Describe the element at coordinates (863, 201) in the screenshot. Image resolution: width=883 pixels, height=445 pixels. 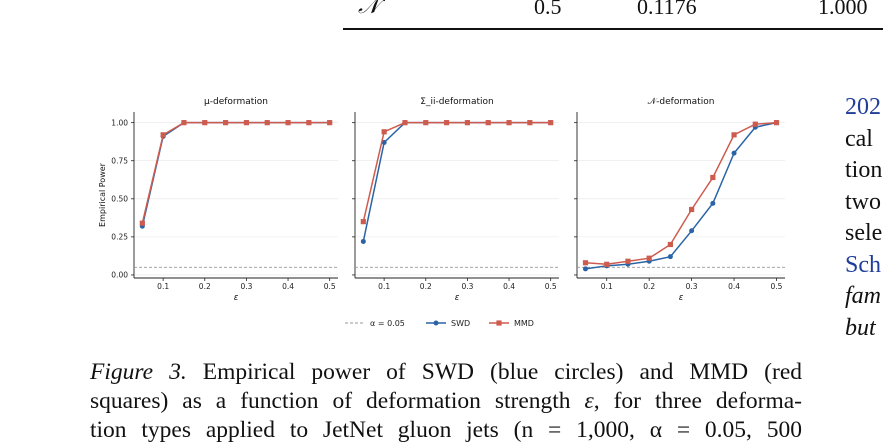
I see `right-col-line: two` at that location.